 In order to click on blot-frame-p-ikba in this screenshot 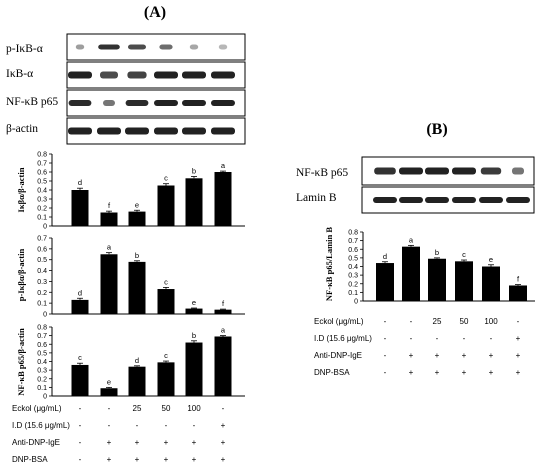, I will do `click(156, 47)`.